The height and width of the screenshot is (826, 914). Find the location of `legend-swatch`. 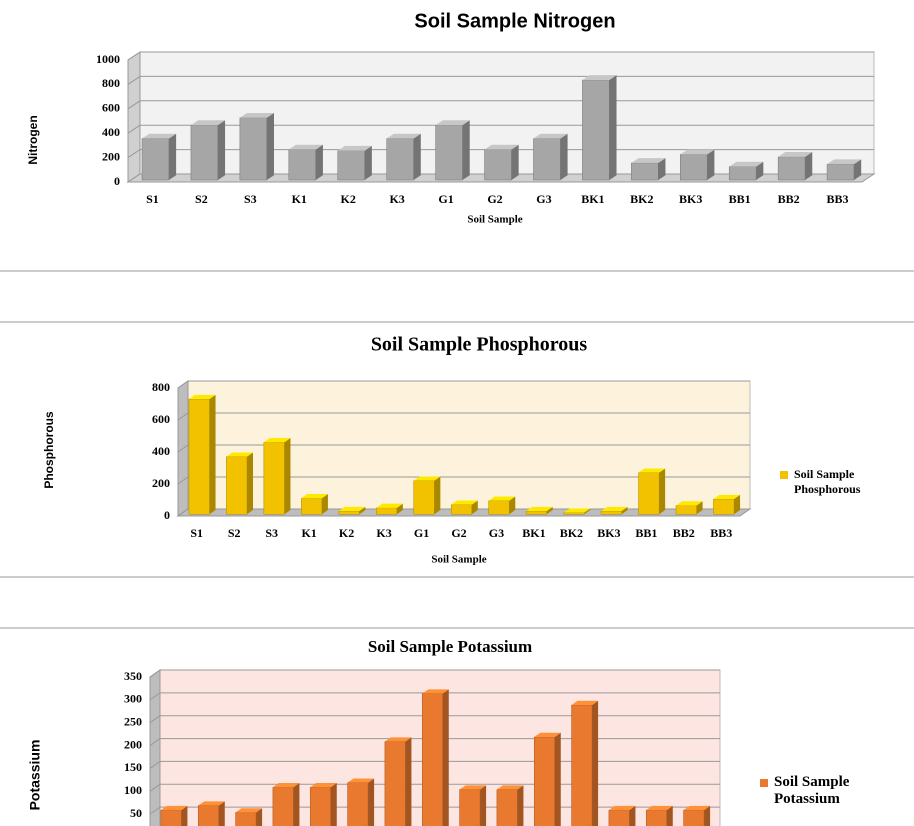

legend-swatch is located at coordinates (764, 783).